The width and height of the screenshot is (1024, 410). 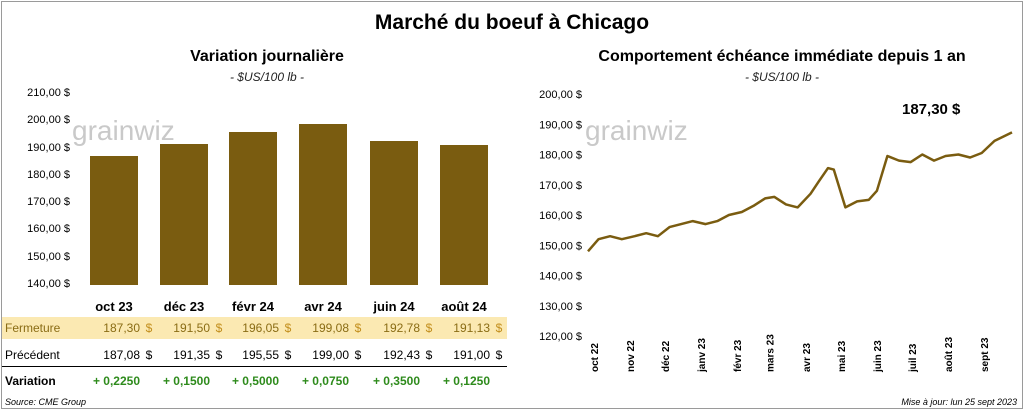 What do you see at coordinates (123, 130) in the screenshot?
I see `watermark-logo-left: grainwiz` at bounding box center [123, 130].